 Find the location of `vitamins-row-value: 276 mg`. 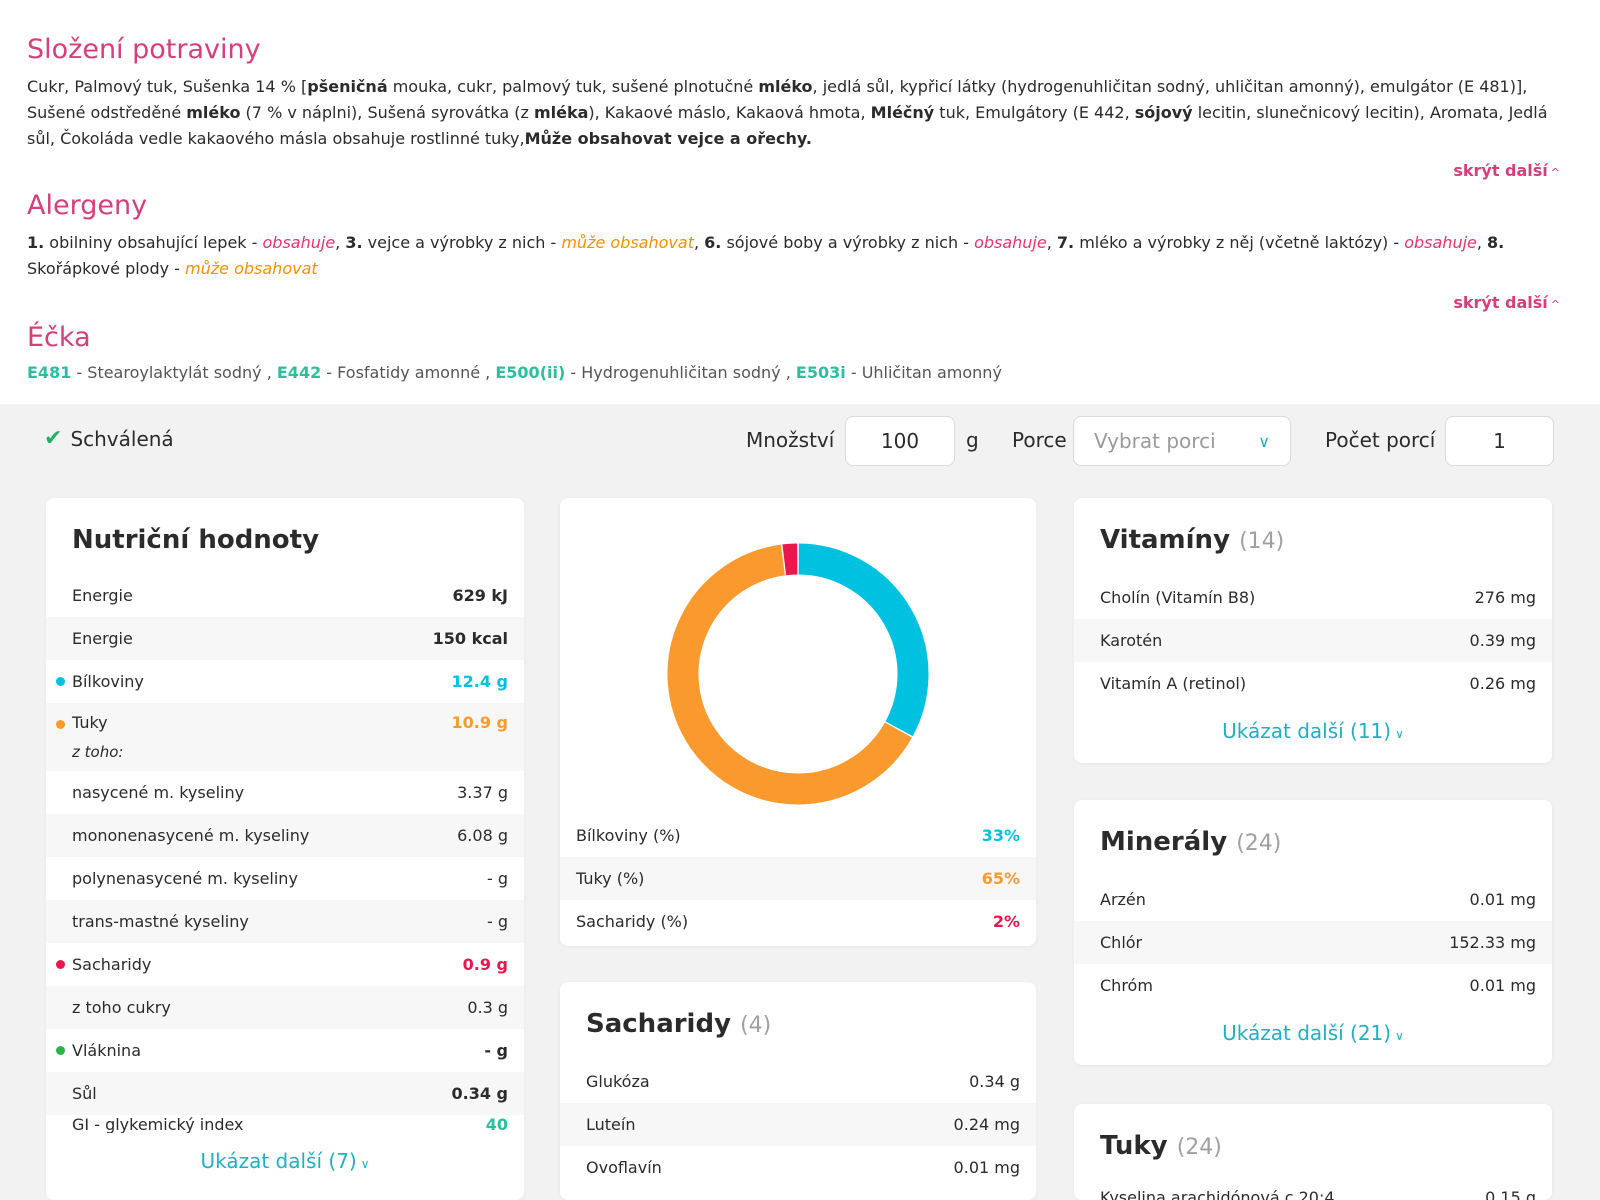

vitamins-row-value: 276 mg is located at coordinates (1505, 597).